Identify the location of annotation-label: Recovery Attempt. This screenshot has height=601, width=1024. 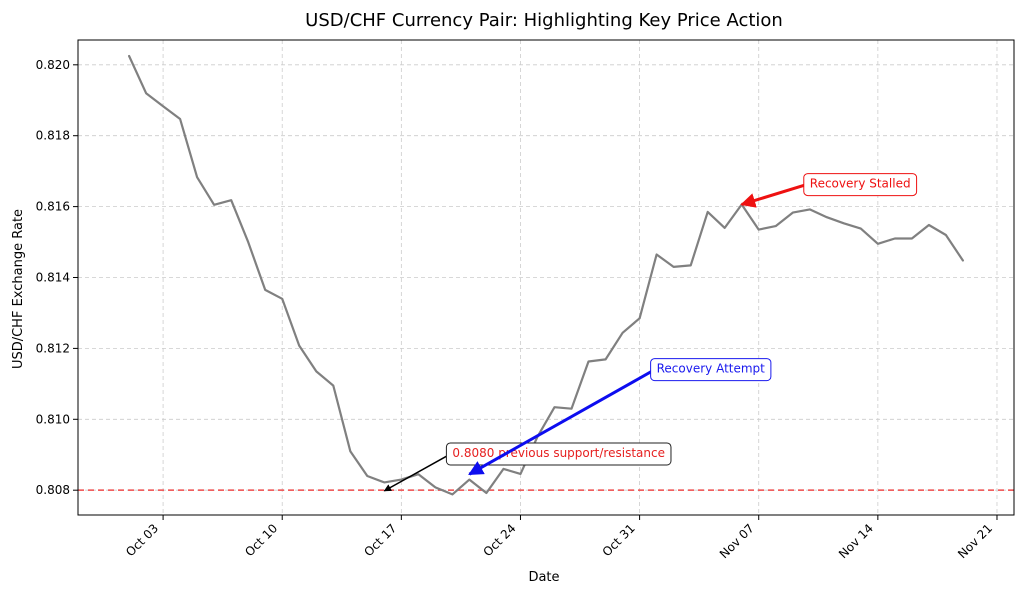
(711, 369).